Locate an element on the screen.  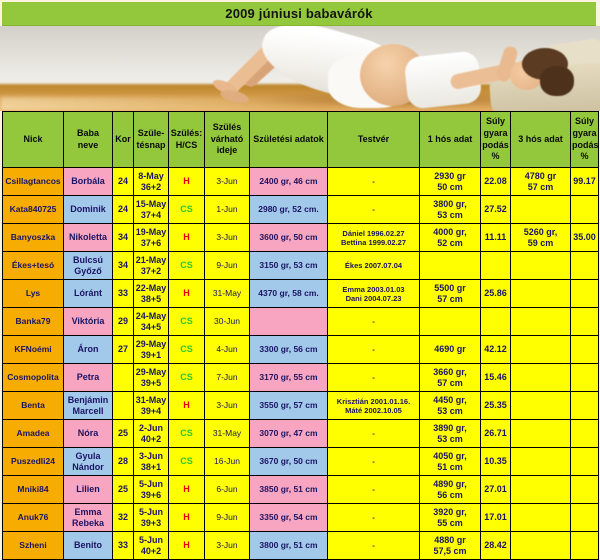
cell-birthday: 3-Jun 38+1 is located at coordinates (151, 461).